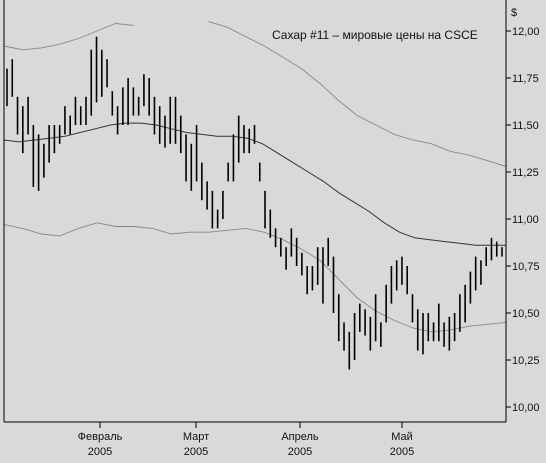 The width and height of the screenshot is (546, 463). I want to click on x-tick-label-month: Май, so click(402, 437).